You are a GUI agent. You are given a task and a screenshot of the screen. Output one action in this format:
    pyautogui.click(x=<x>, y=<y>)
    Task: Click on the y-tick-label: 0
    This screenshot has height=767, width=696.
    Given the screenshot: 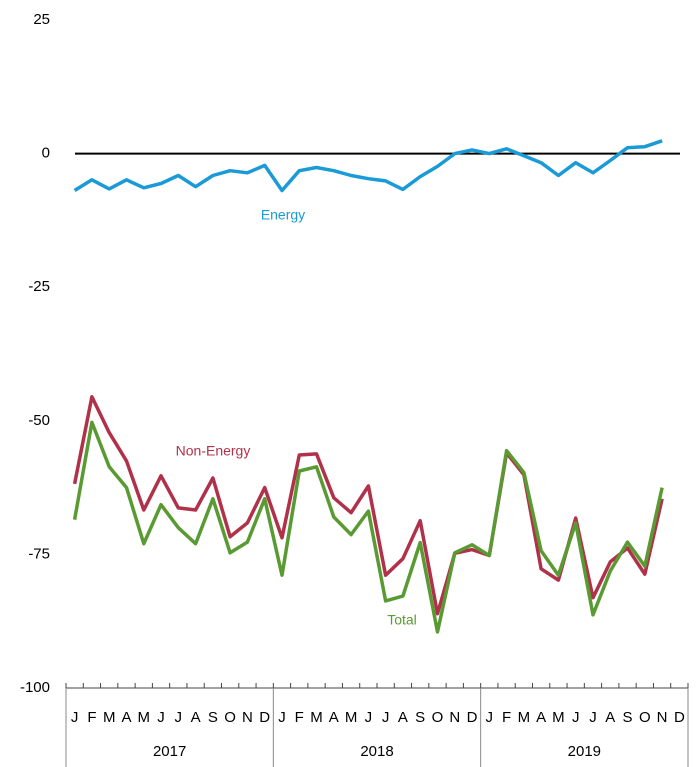 What is the action you would take?
    pyautogui.click(x=46, y=153)
    